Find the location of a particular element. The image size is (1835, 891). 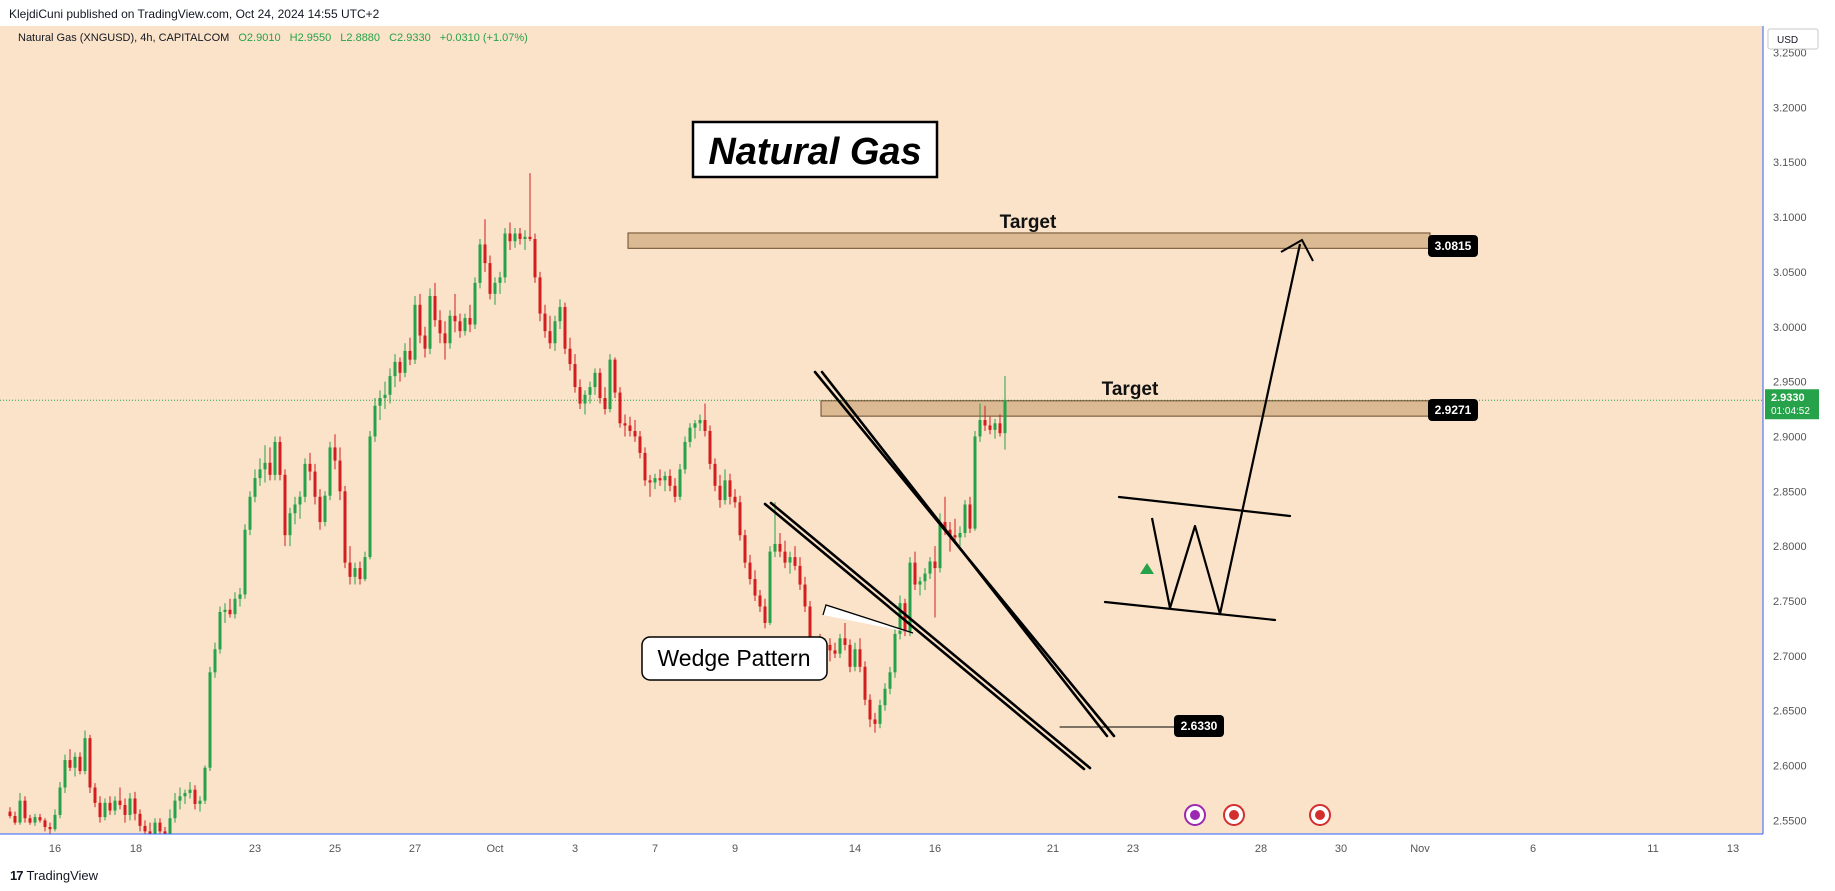

legend-close: C2.9330 is located at coordinates (410, 38).